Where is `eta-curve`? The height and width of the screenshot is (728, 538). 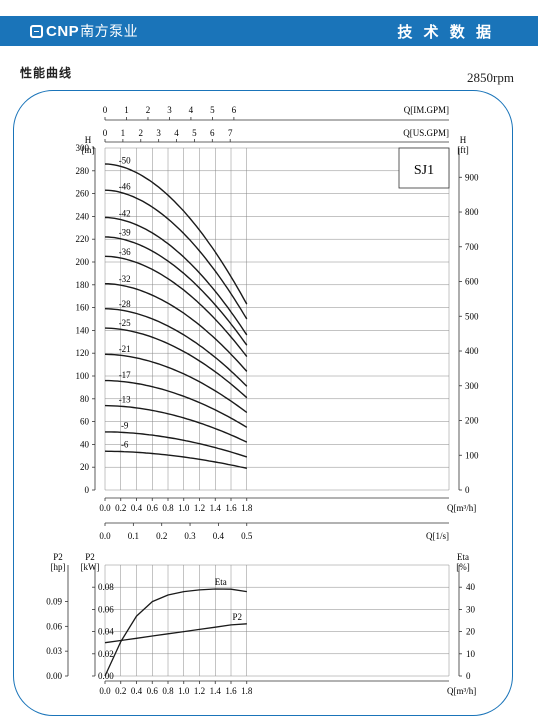 eta-curve is located at coordinates (175, 632).